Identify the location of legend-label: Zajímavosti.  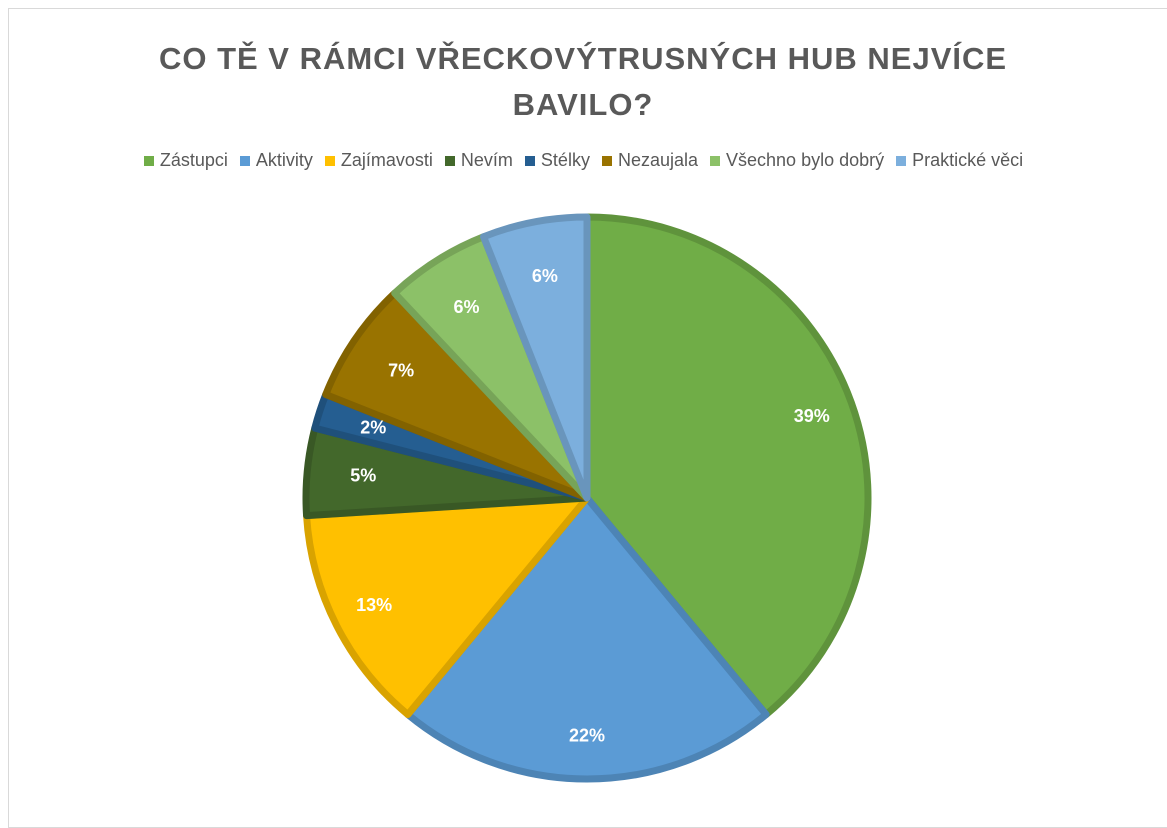
(386, 160).